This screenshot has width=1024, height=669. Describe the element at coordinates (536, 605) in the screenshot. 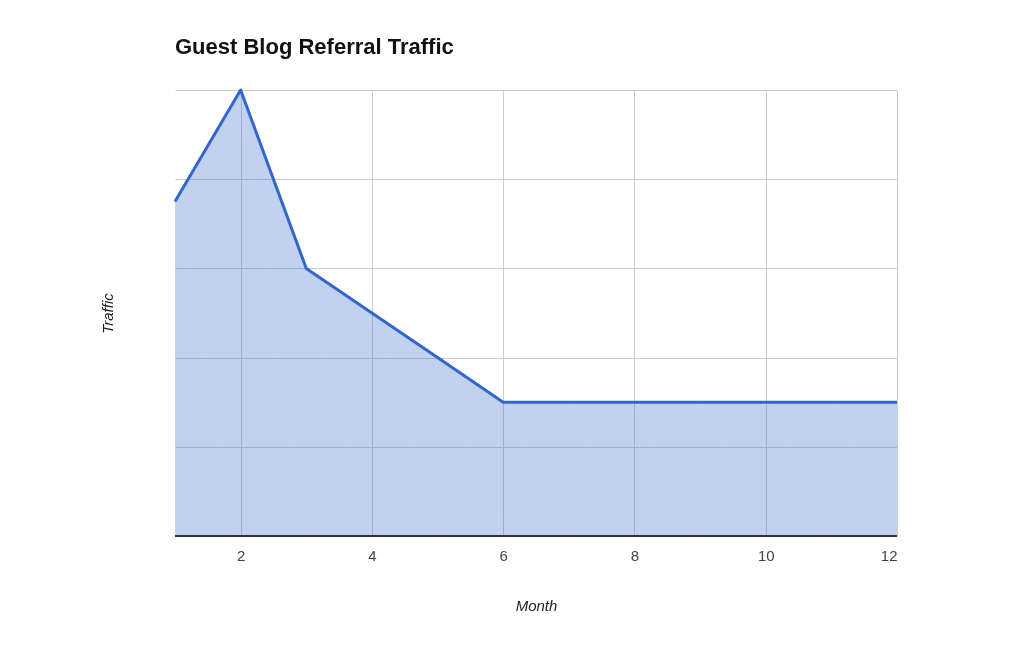

I see `x-axis-title: Month` at that location.